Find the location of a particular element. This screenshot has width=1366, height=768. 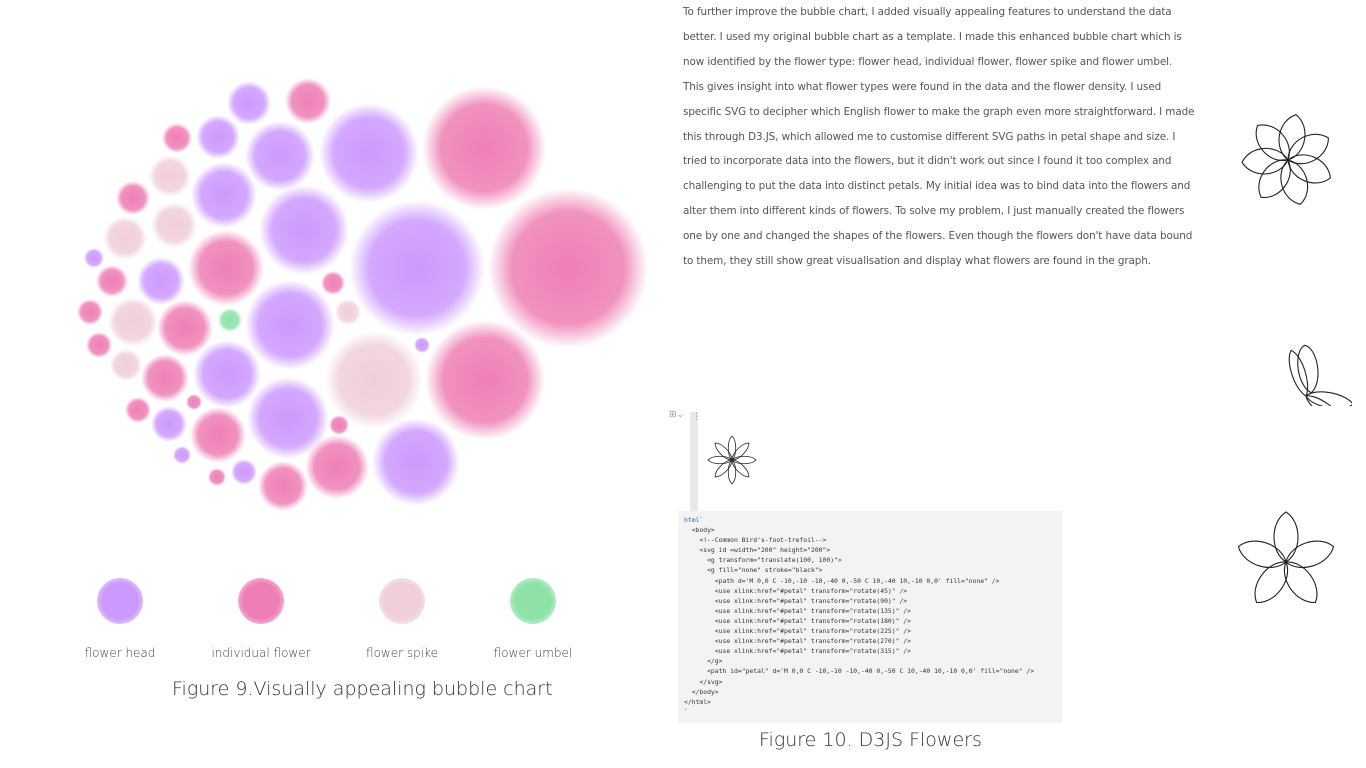

legend-item-individual-flower: individual flower is located at coordinates (261, 619).